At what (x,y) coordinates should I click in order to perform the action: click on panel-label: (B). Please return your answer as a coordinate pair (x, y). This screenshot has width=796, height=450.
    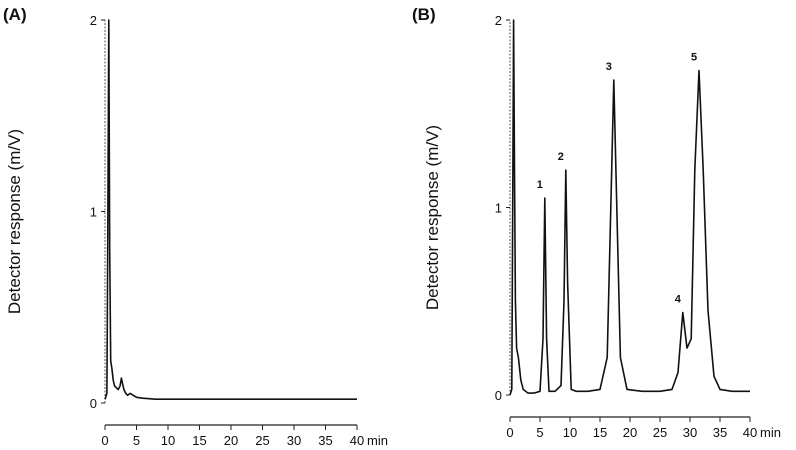
    Looking at the image, I should click on (424, 14).